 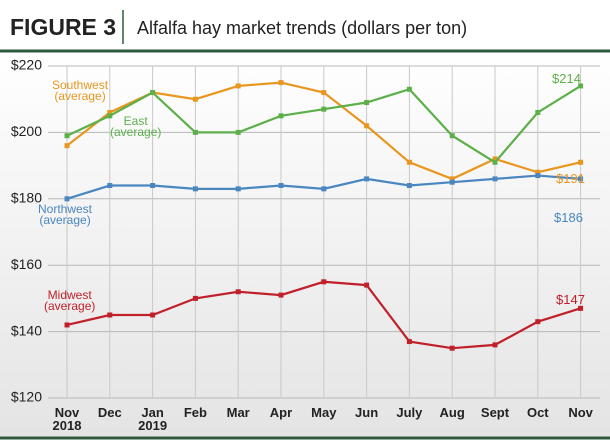 What do you see at coordinates (367, 412) in the screenshot?
I see `x-tick-label: Jun` at bounding box center [367, 412].